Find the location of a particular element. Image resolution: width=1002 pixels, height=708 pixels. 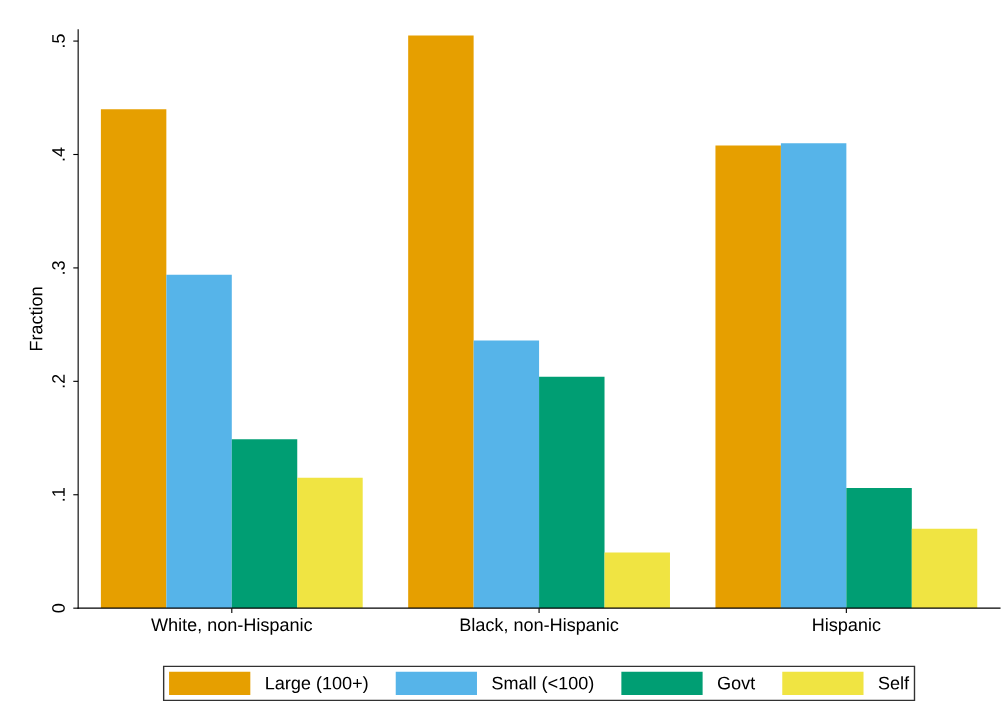

y-tick-label: .5 is located at coordinates (58, 40).